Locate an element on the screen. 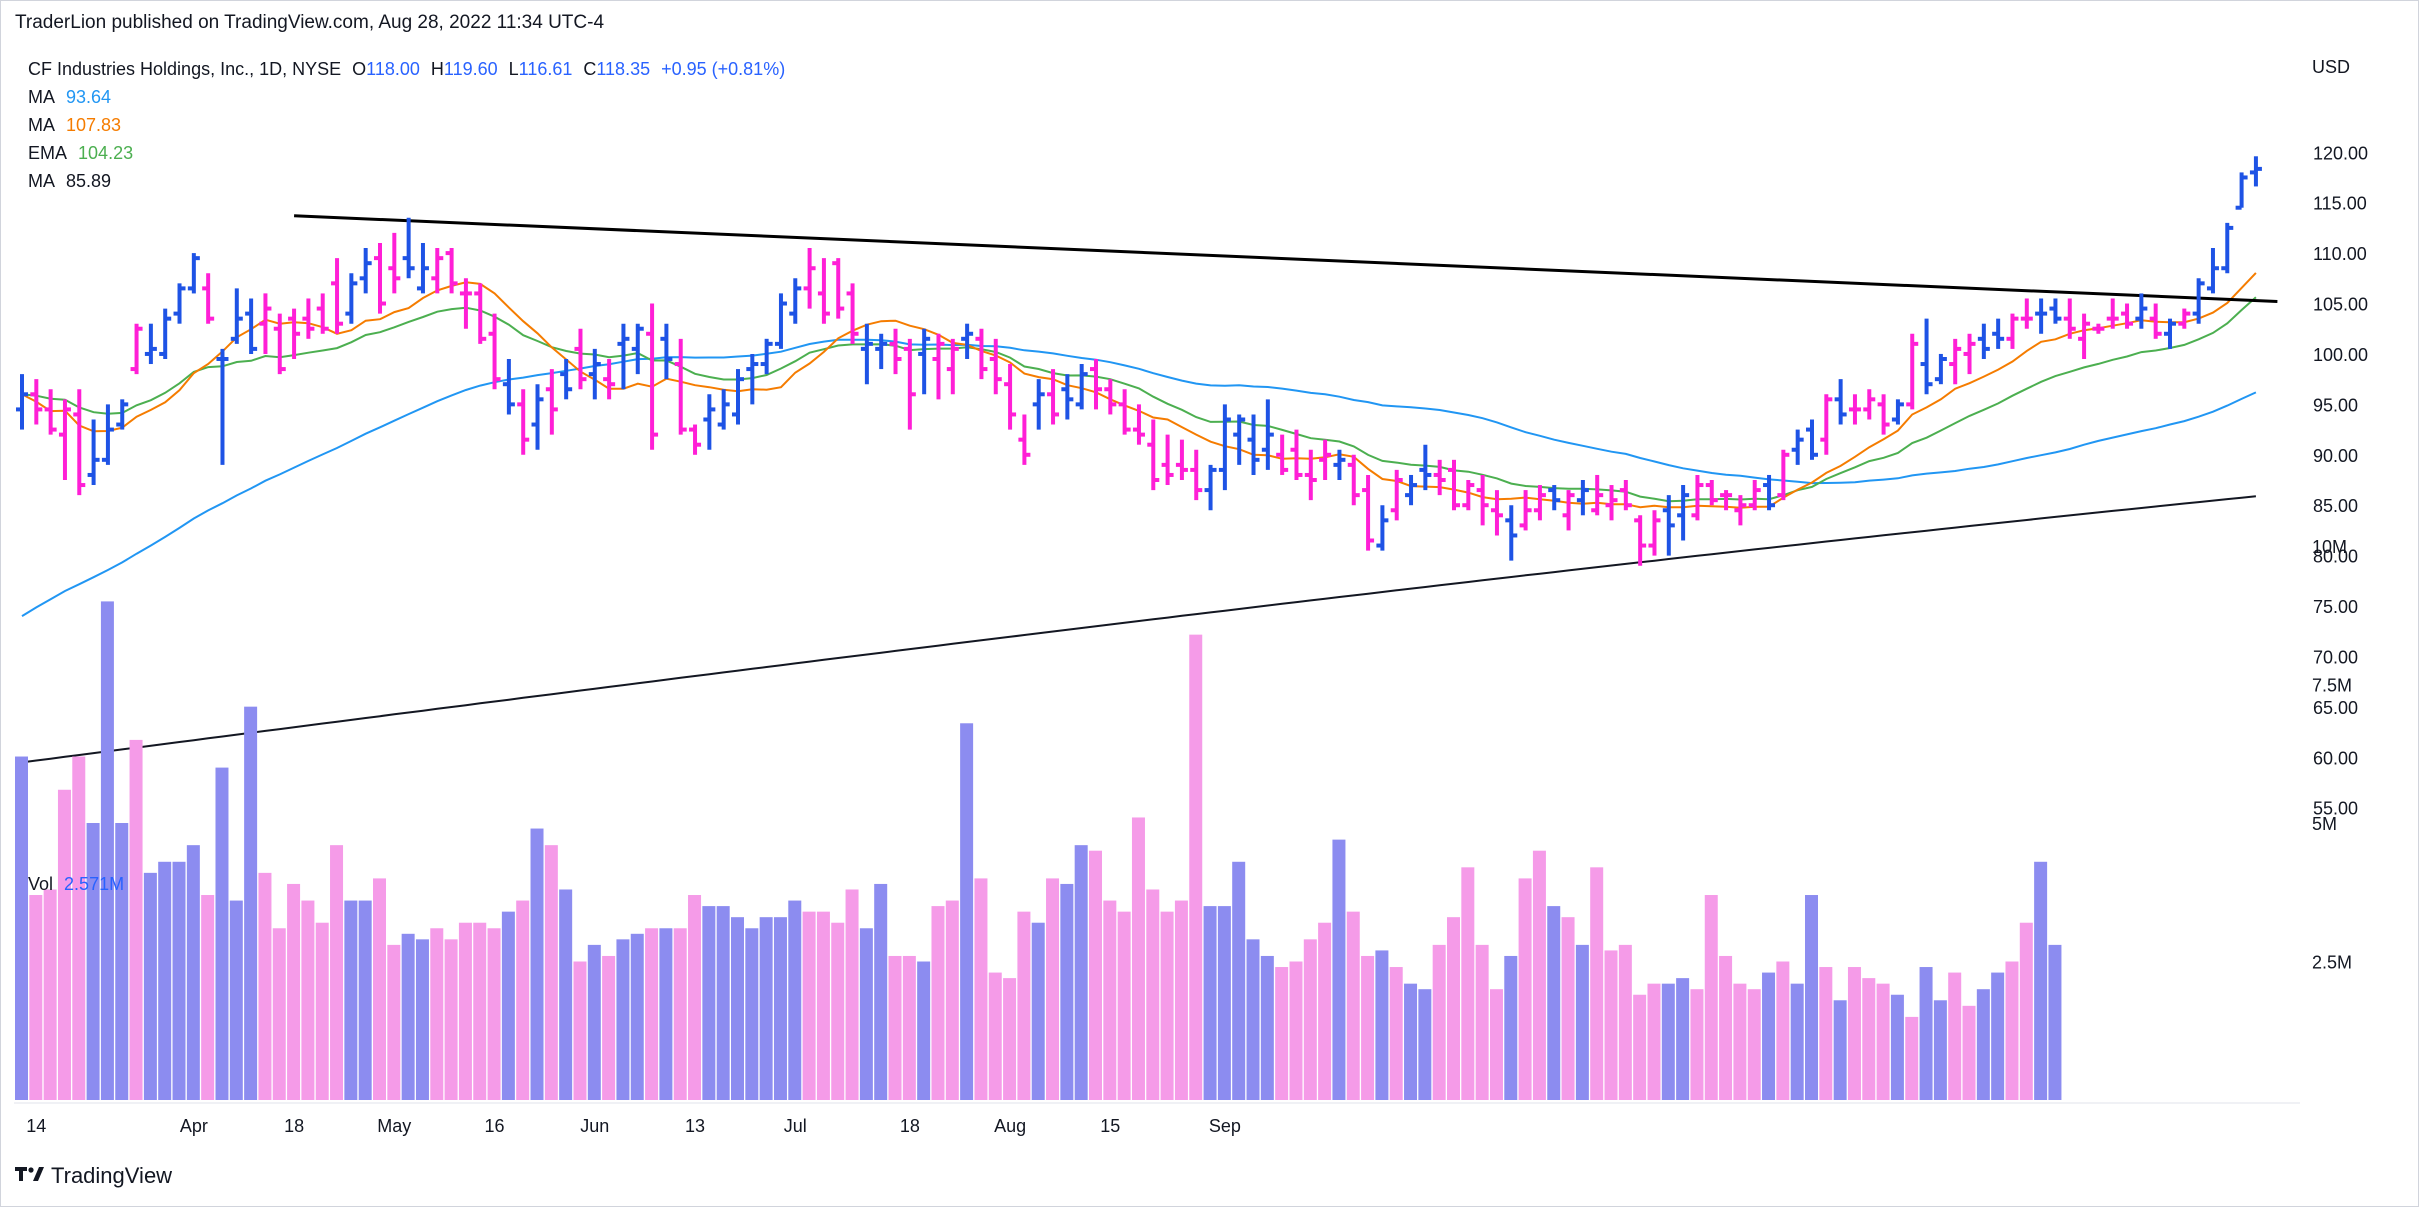 The image size is (2419, 1207). price-tick-label: 100.00 is located at coordinates (2340, 355).